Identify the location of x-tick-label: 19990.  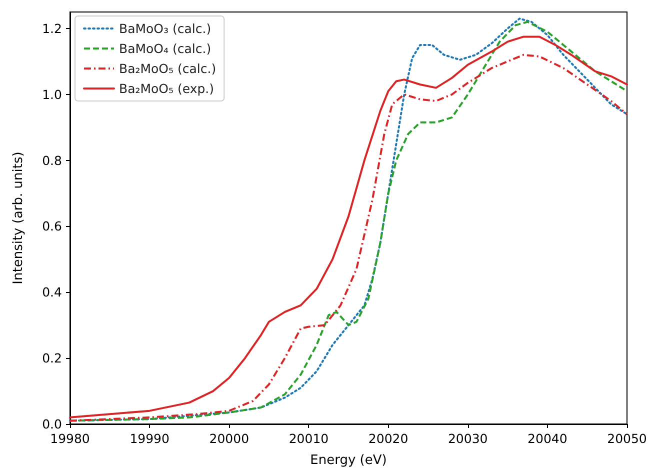
(150, 438).